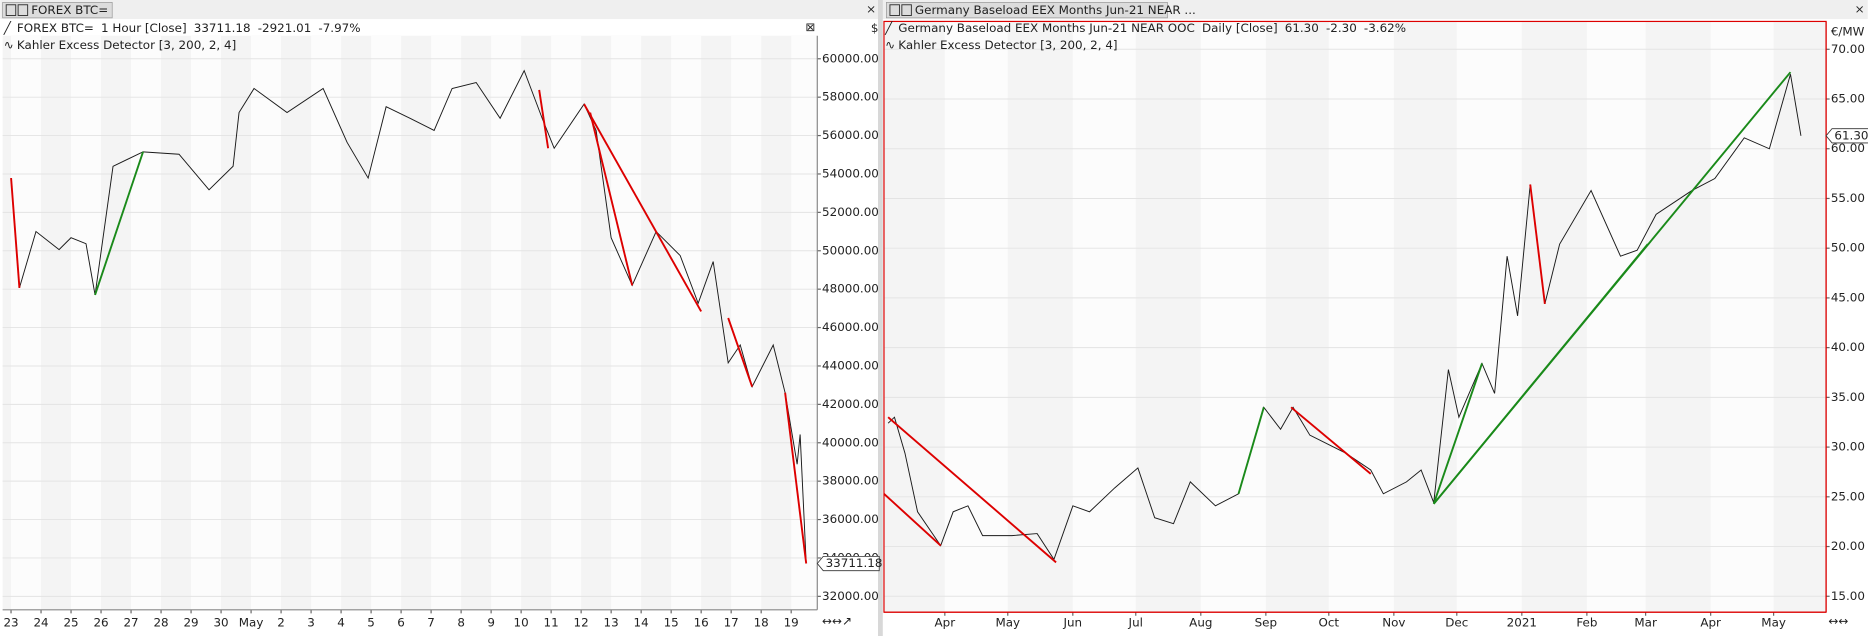 The image size is (1868, 636). What do you see at coordinates (339, 28) in the screenshot?
I see `change-percent: -7.97%` at bounding box center [339, 28].